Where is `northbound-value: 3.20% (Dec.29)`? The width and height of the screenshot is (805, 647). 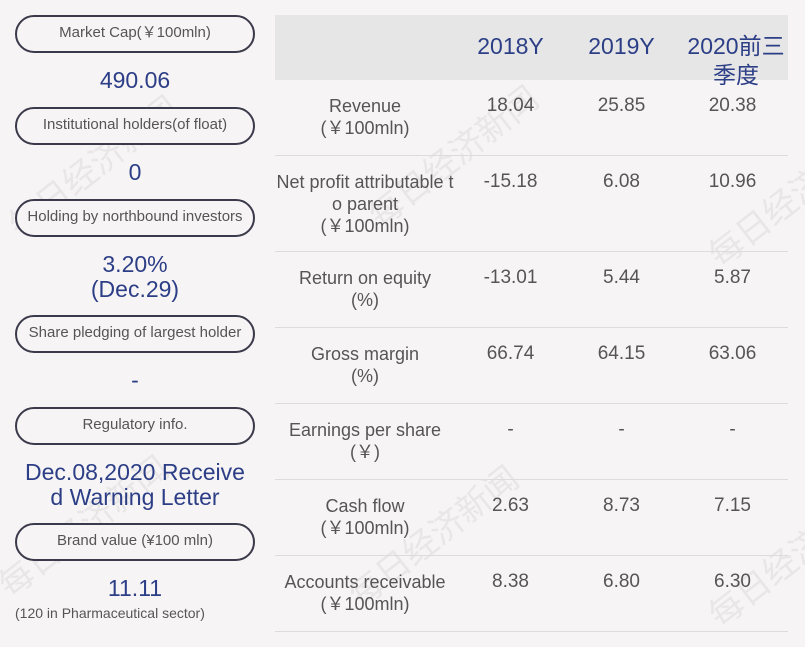 northbound-value: 3.20% (Dec.29) is located at coordinates (135, 277).